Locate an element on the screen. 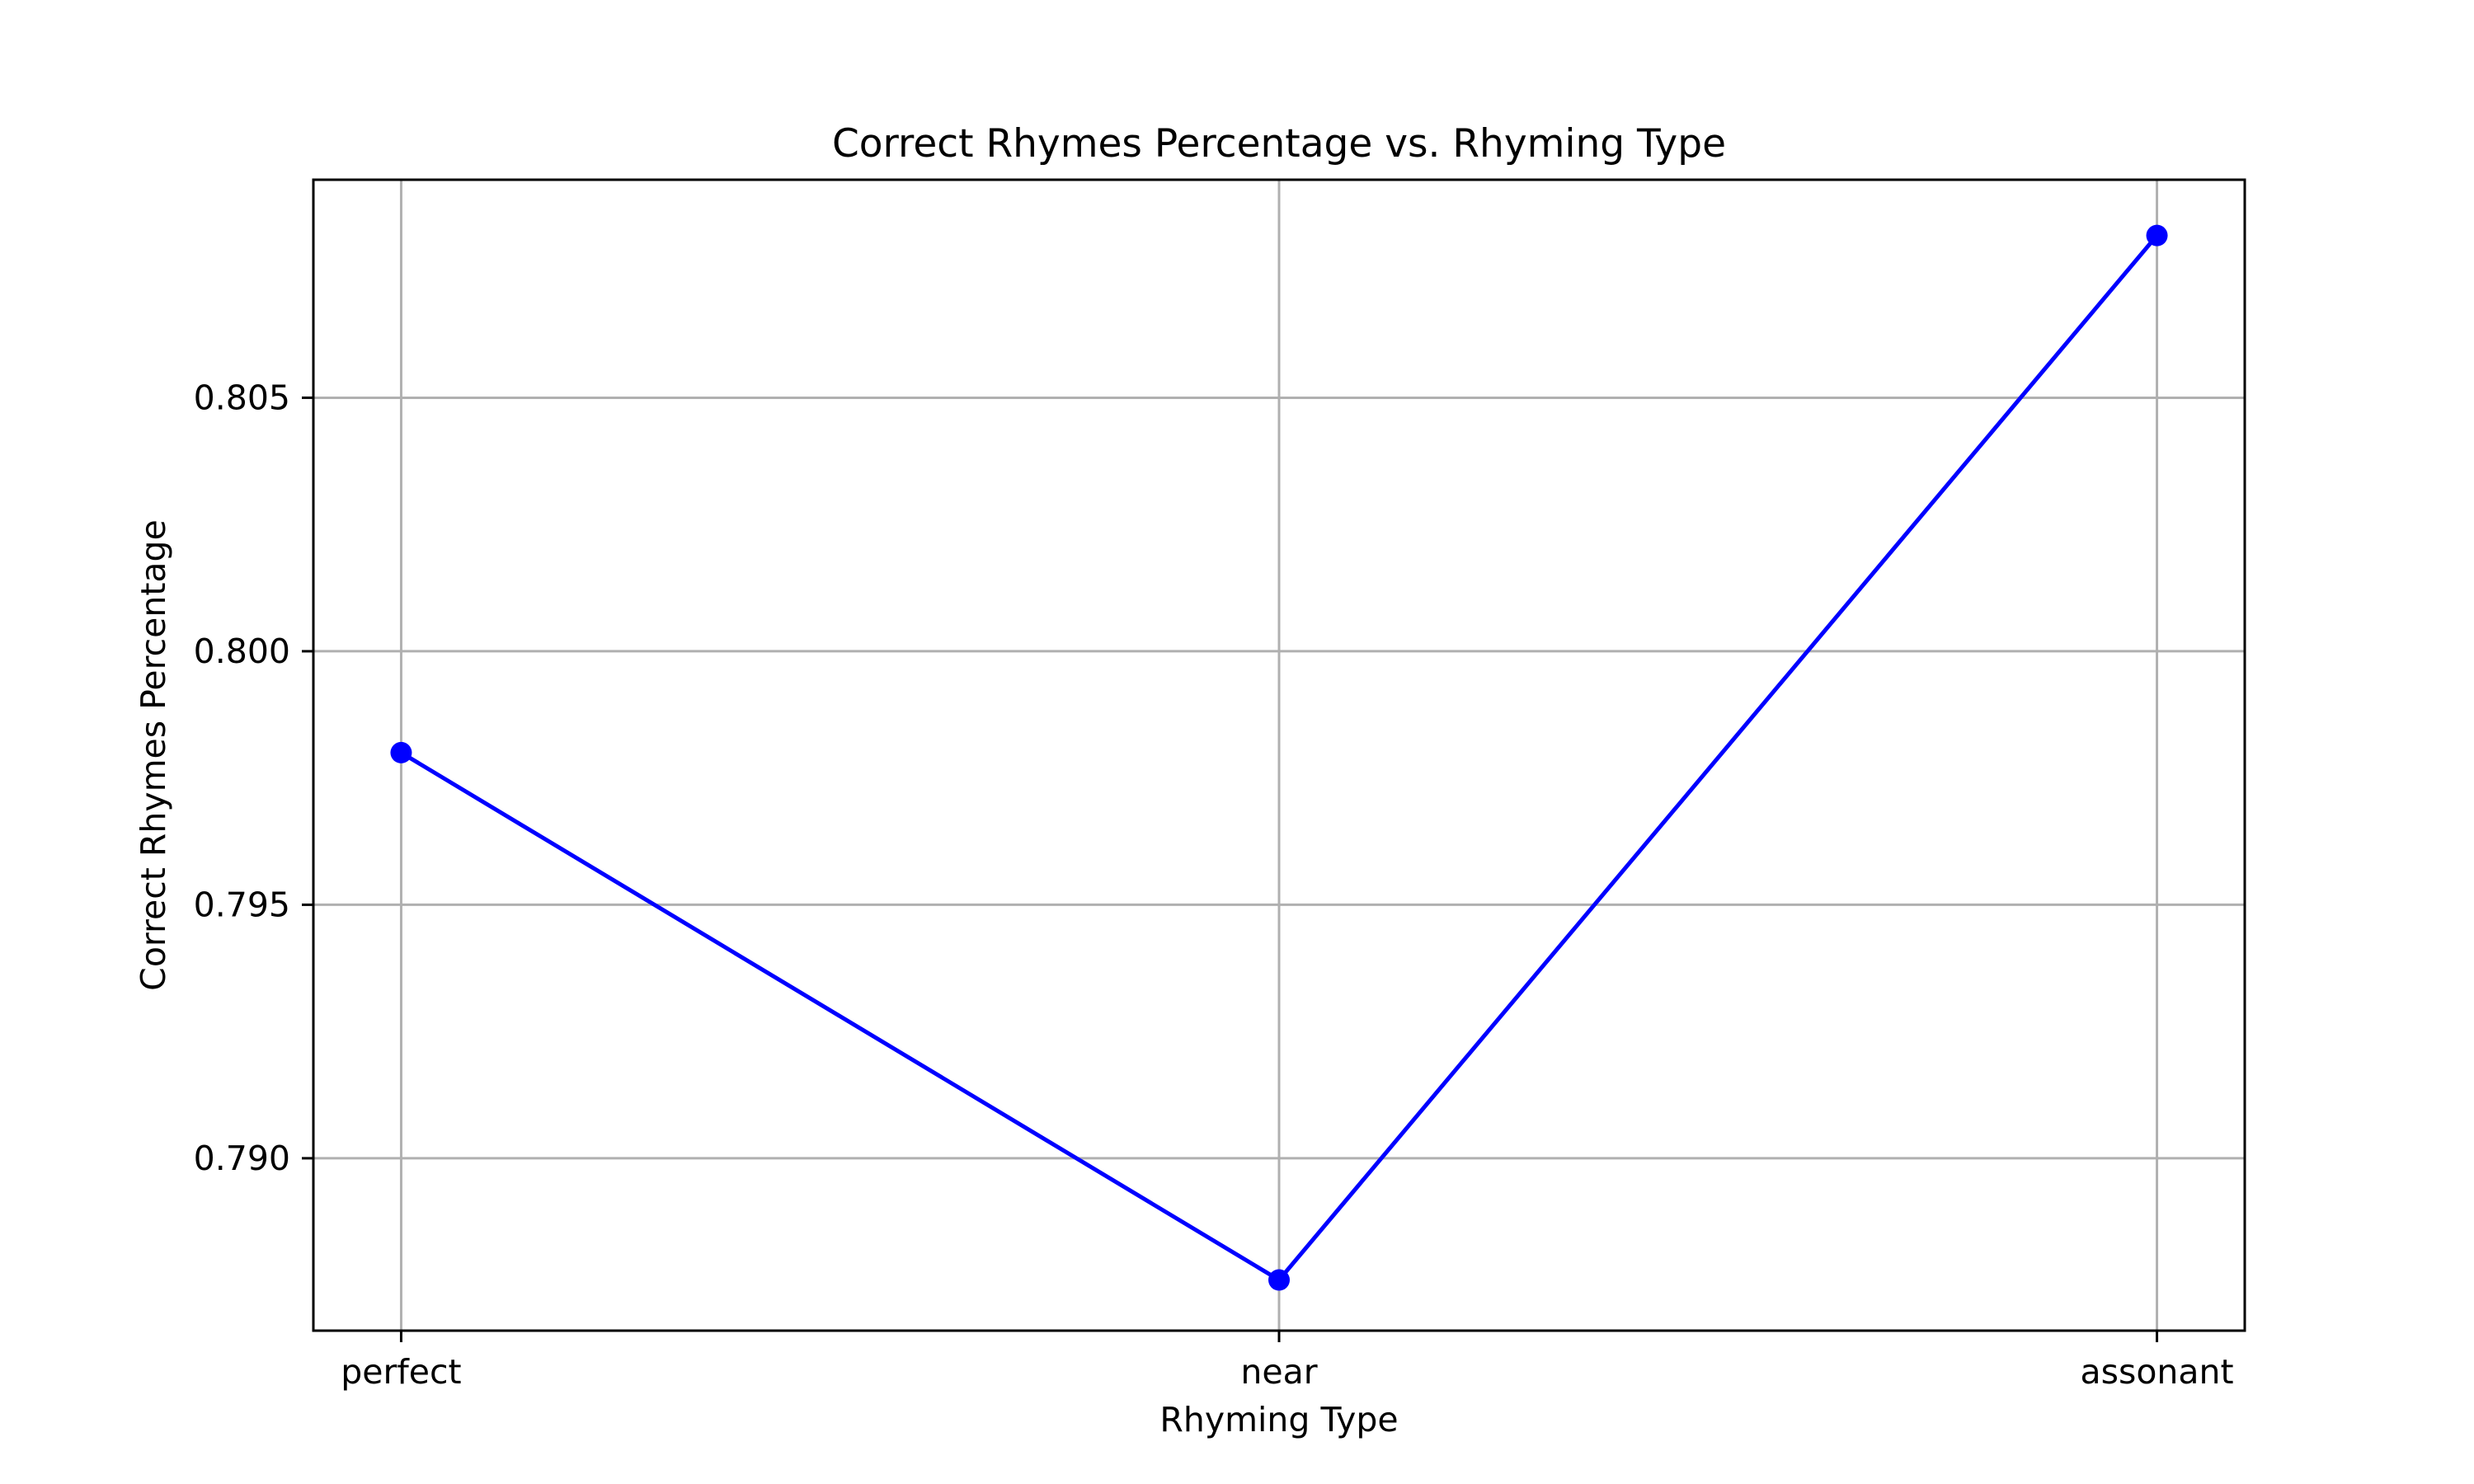  x-tick-label: perfect is located at coordinates (401, 1372).